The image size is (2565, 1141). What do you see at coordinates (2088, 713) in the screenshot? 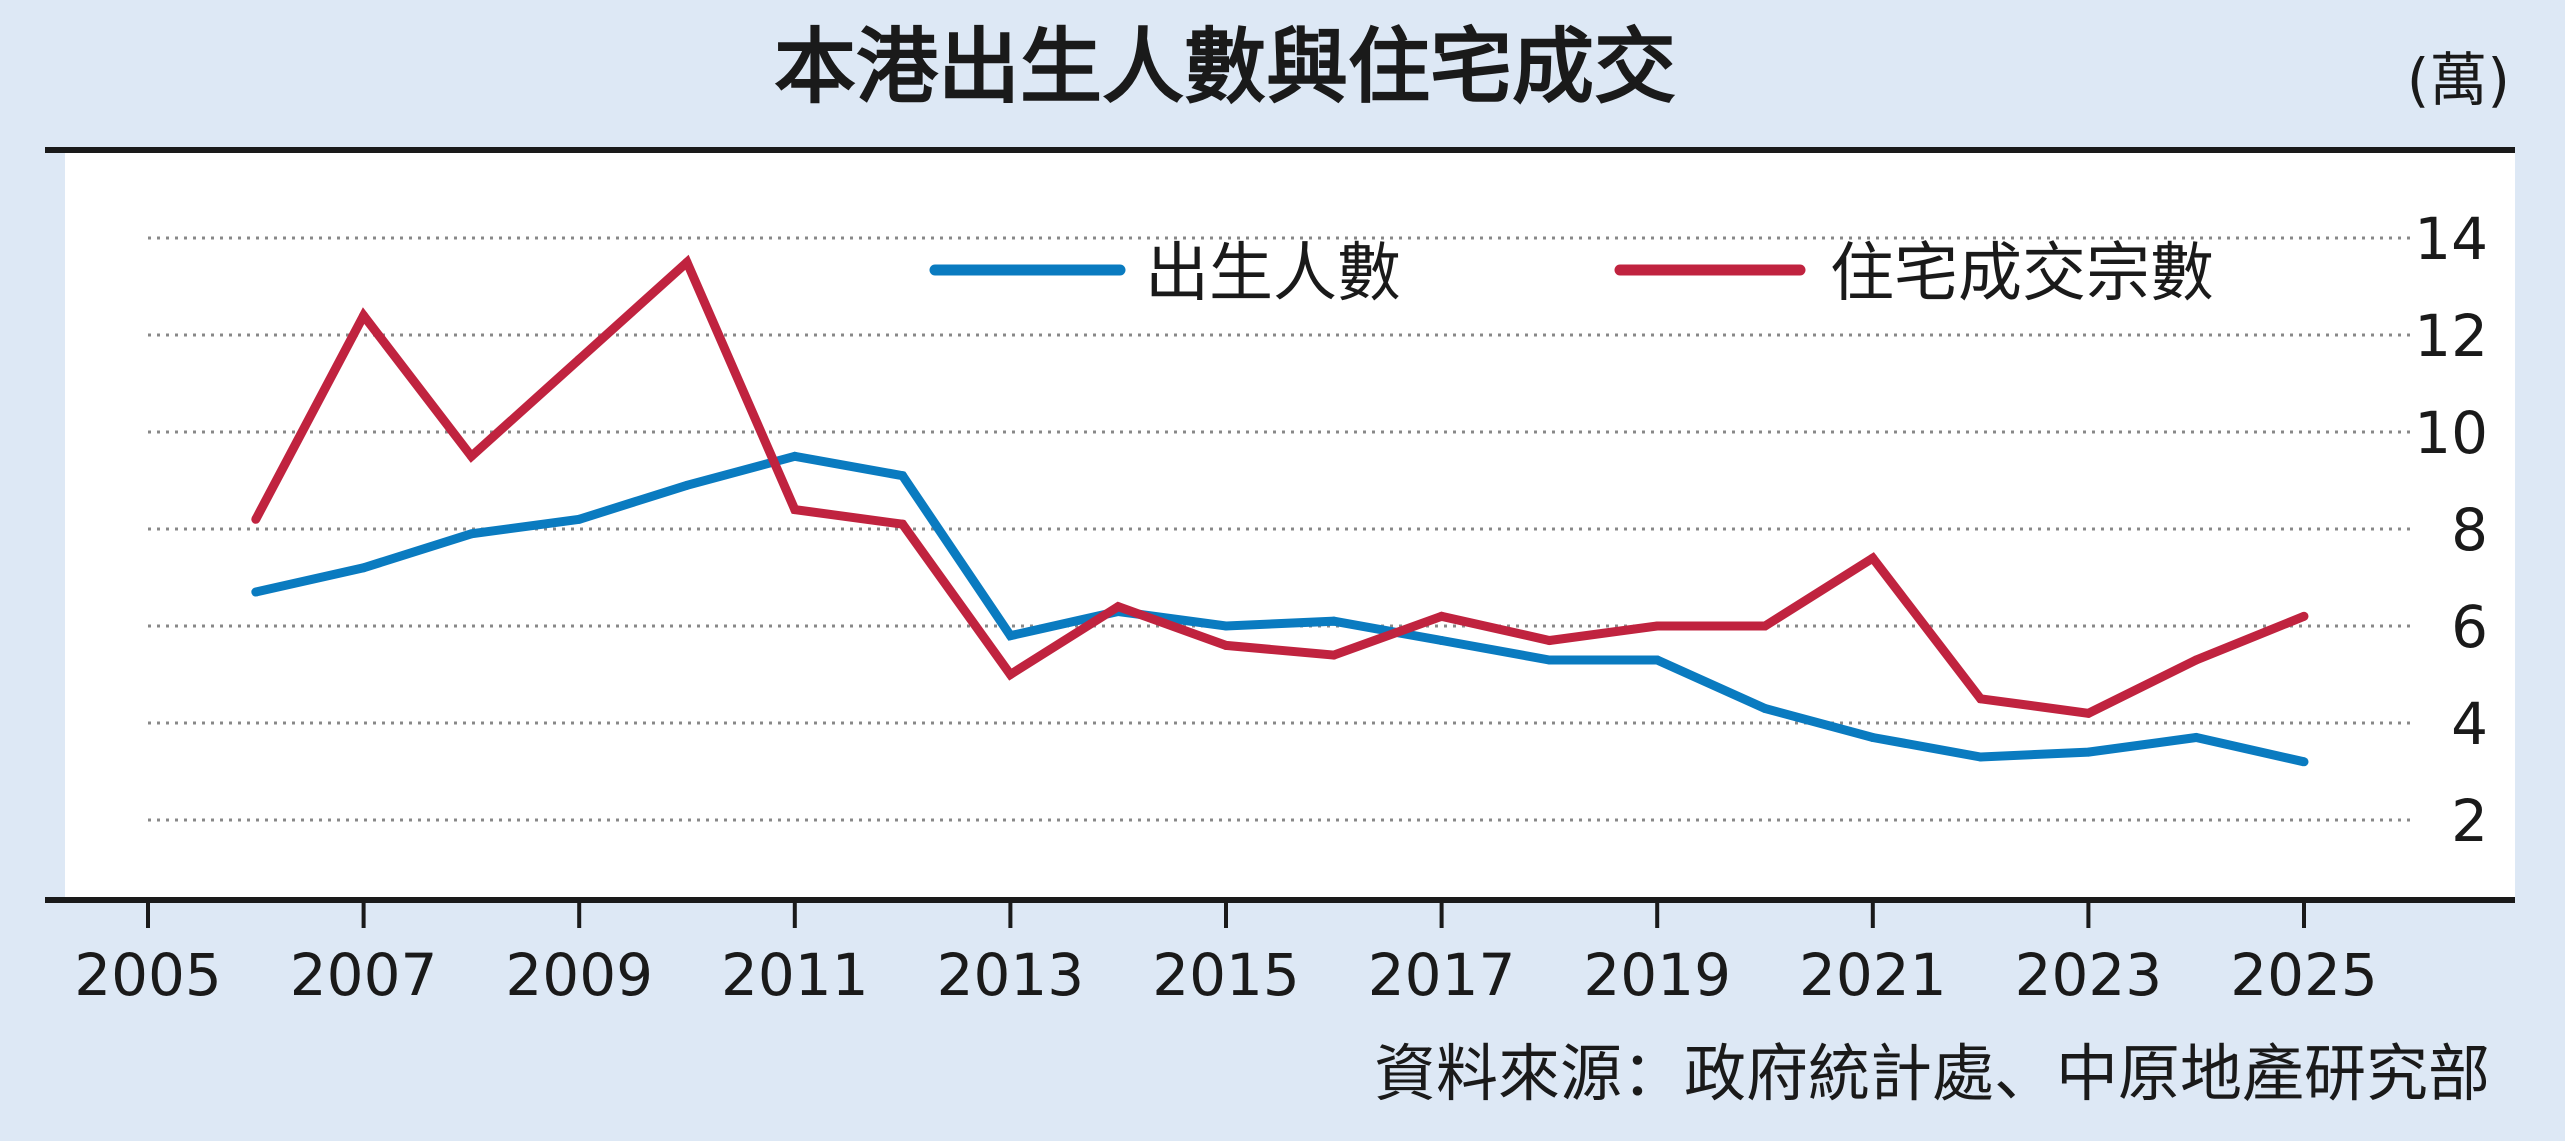
I see `series-1-point-2023` at bounding box center [2088, 713].